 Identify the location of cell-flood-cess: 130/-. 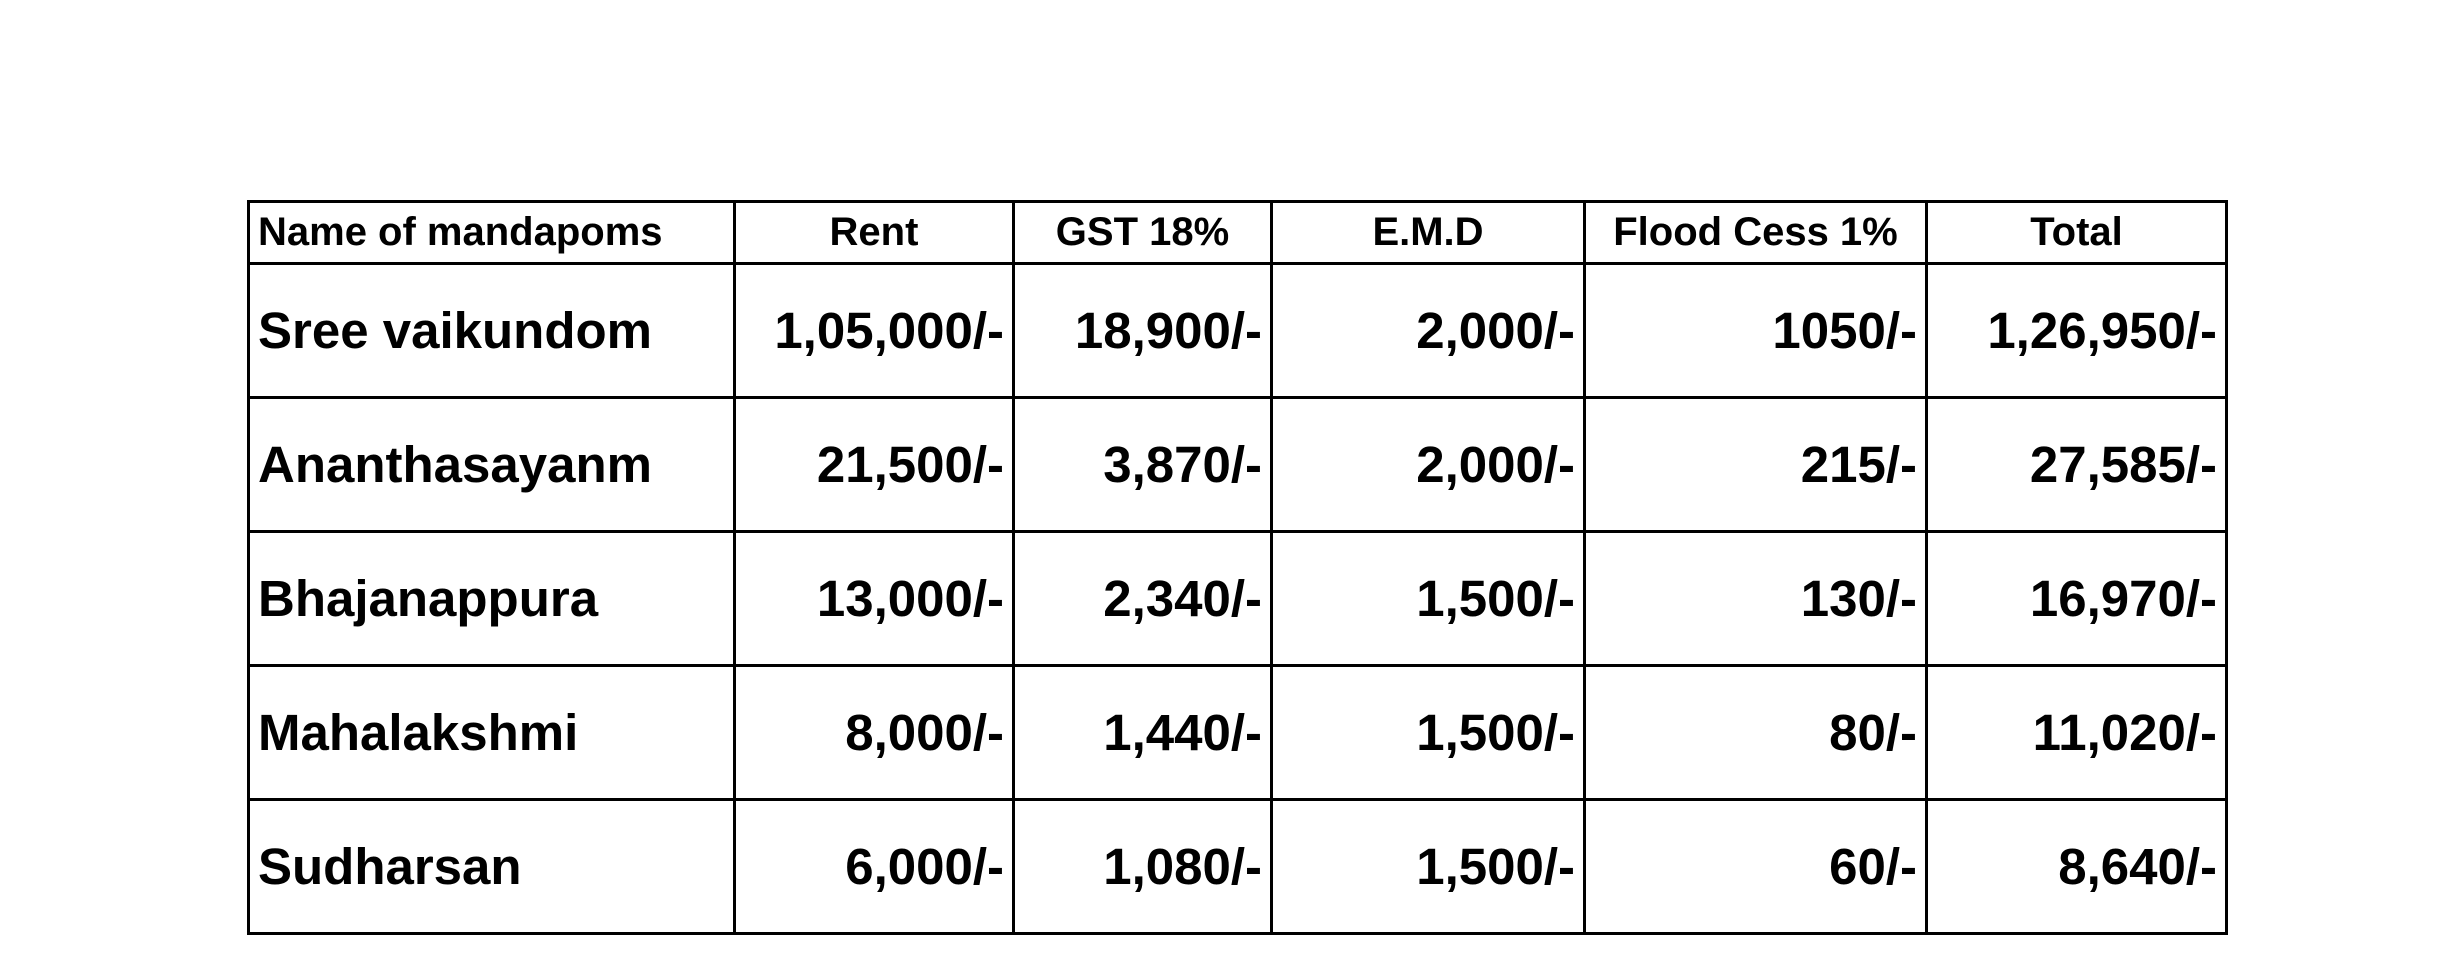
(1755, 598).